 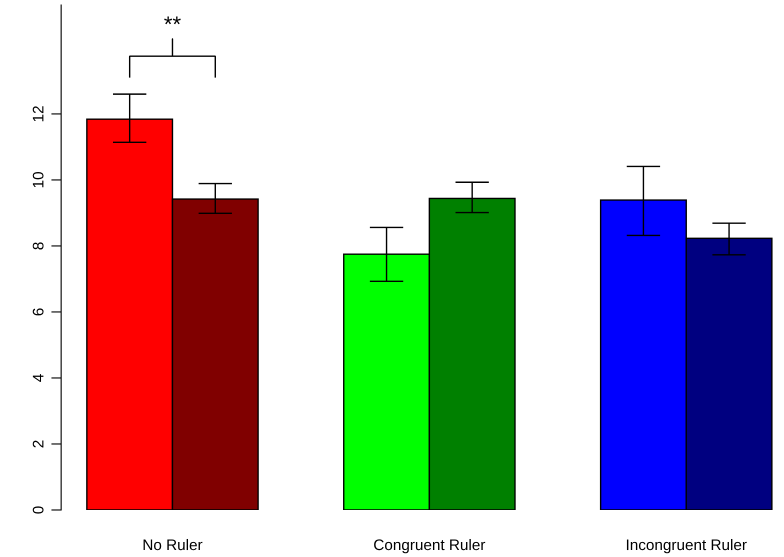 I want to click on y-tick-label: 8, so click(x=38, y=246).